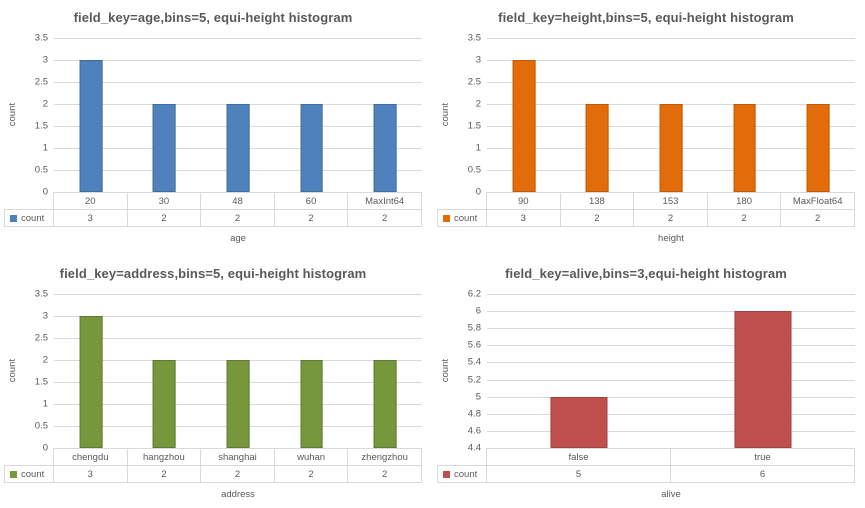 The height and width of the screenshot is (508, 865). I want to click on y-tick-label: 6, so click(478, 311).